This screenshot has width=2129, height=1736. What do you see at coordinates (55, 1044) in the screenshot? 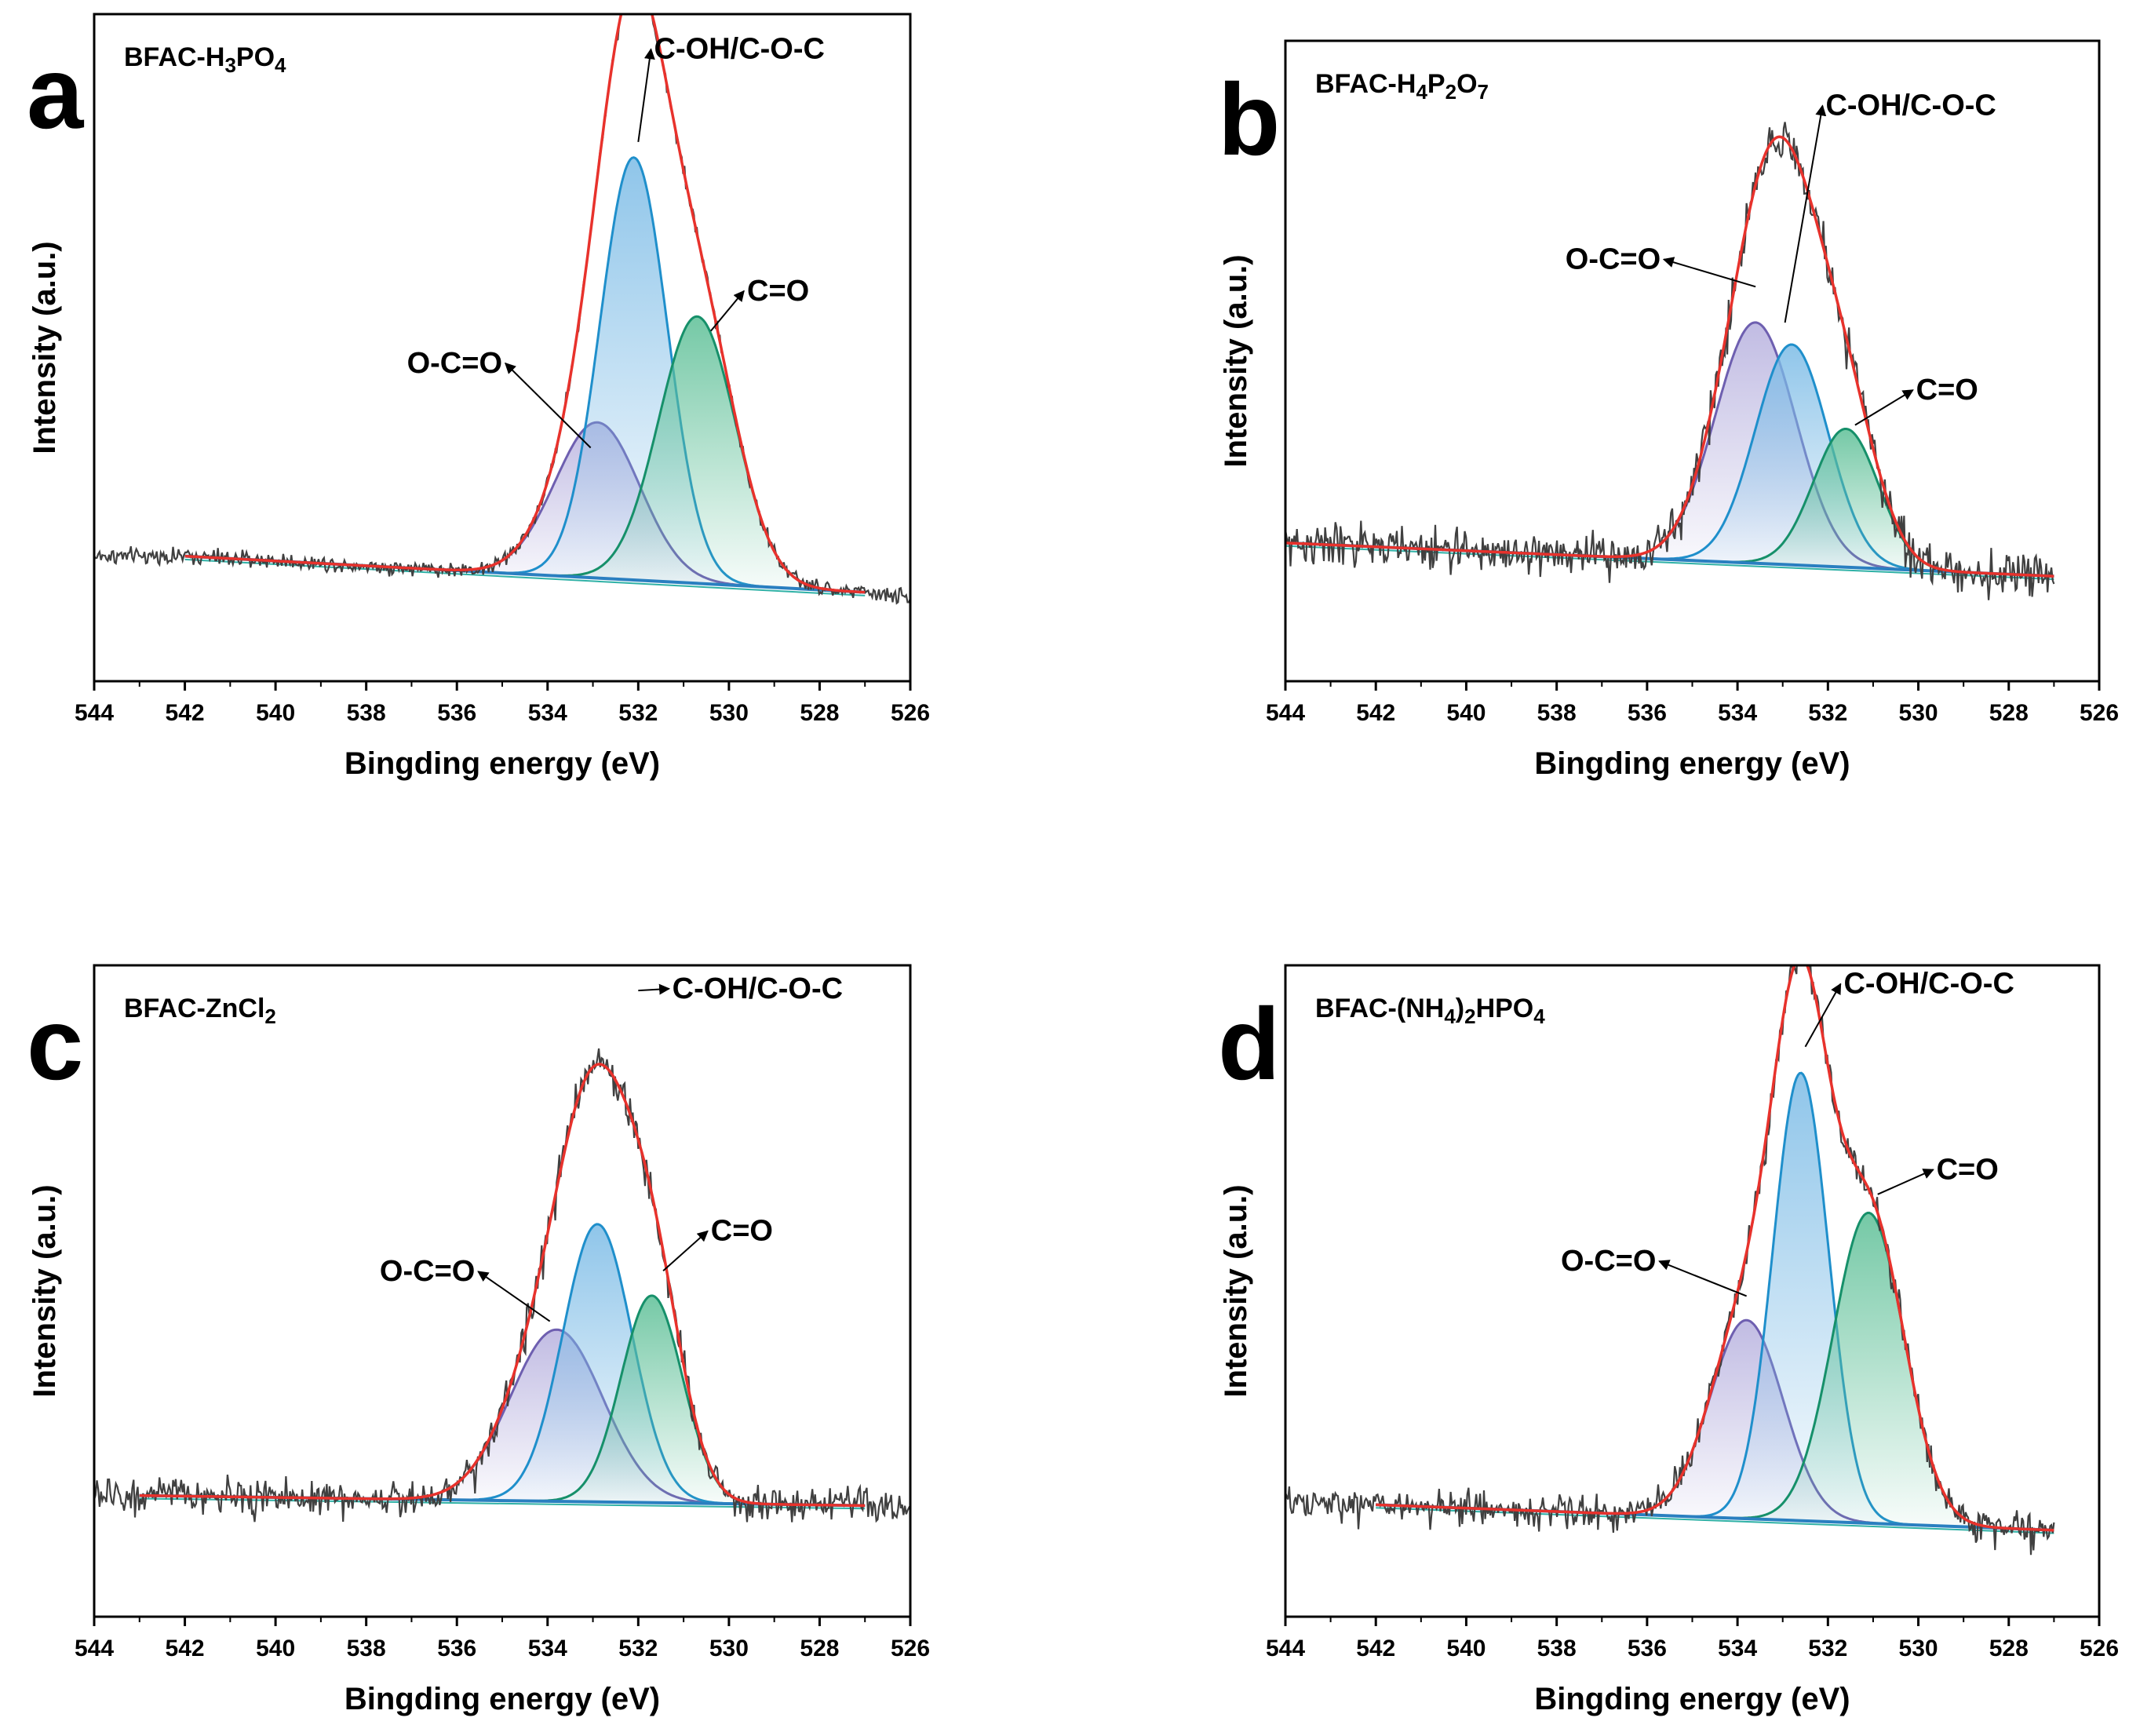
I see `panel-label: c` at bounding box center [55, 1044].